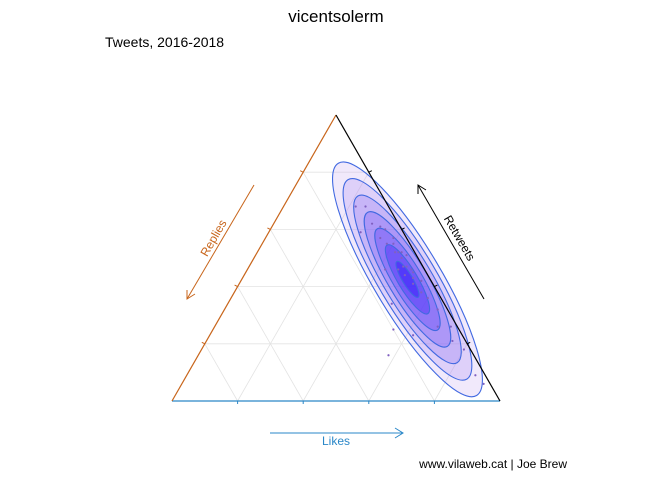 This screenshot has width=672, height=480. I want to click on likes-axis-label: Likes, so click(336, 441).